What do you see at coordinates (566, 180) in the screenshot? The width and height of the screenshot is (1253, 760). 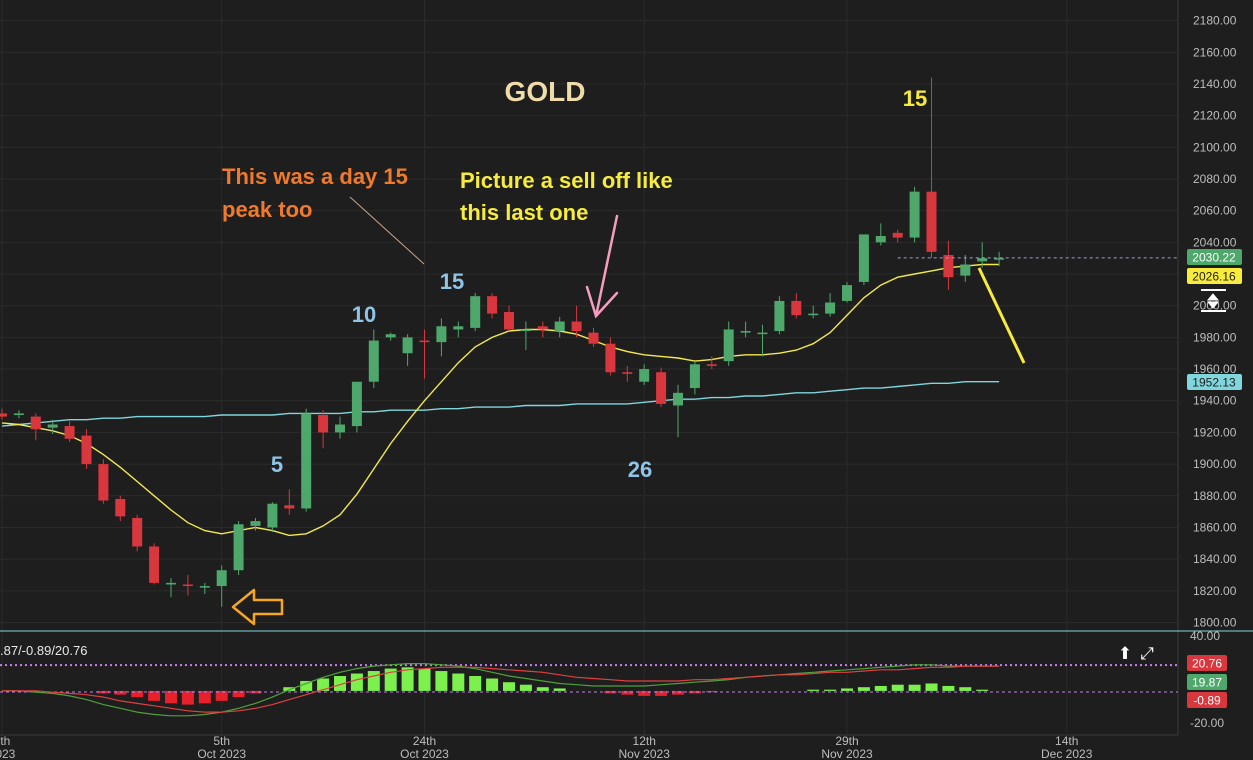 I see `selloff-note-line1: Picture a sell off like` at bounding box center [566, 180].